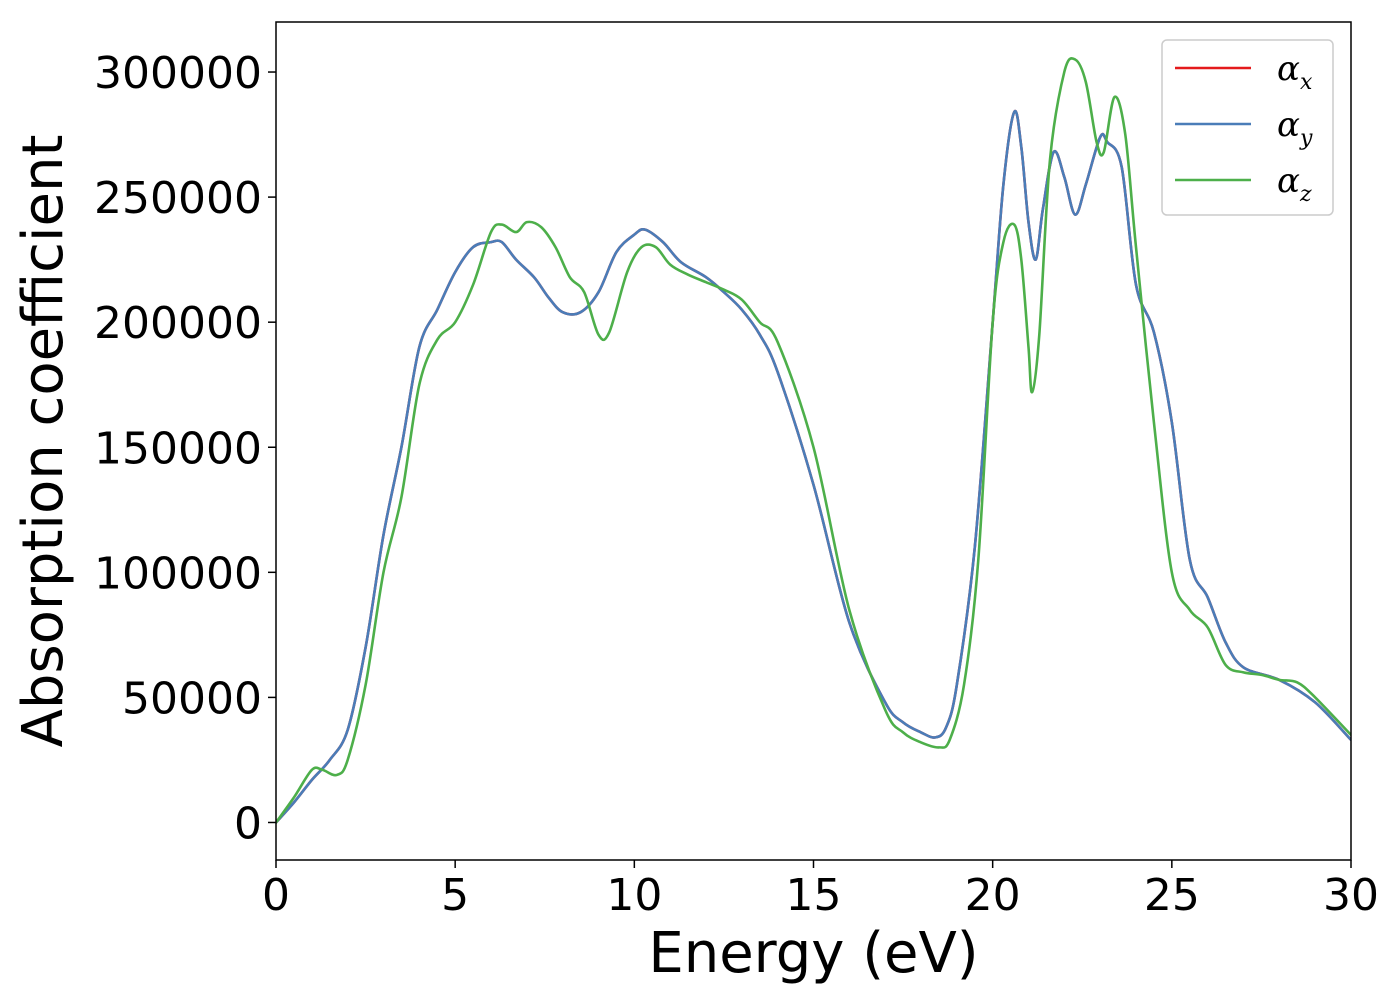 The height and width of the screenshot is (1000, 1400). What do you see at coordinates (1172, 895) in the screenshot?
I see `x-tick-label: 25` at bounding box center [1172, 895].